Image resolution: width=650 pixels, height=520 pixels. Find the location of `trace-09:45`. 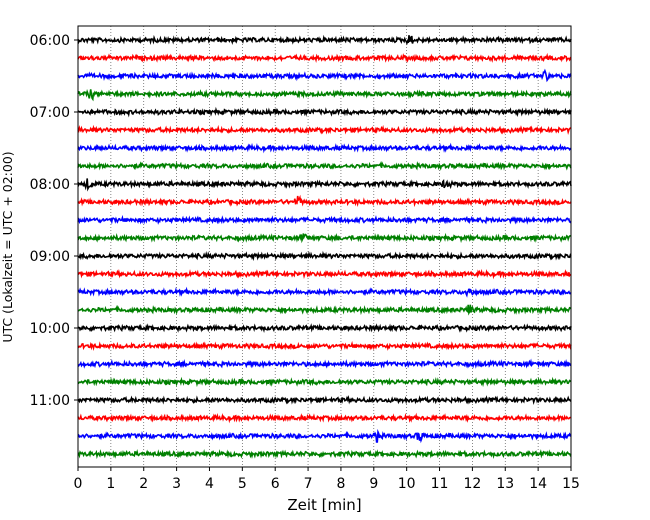

trace-09:45 is located at coordinates (324, 310).